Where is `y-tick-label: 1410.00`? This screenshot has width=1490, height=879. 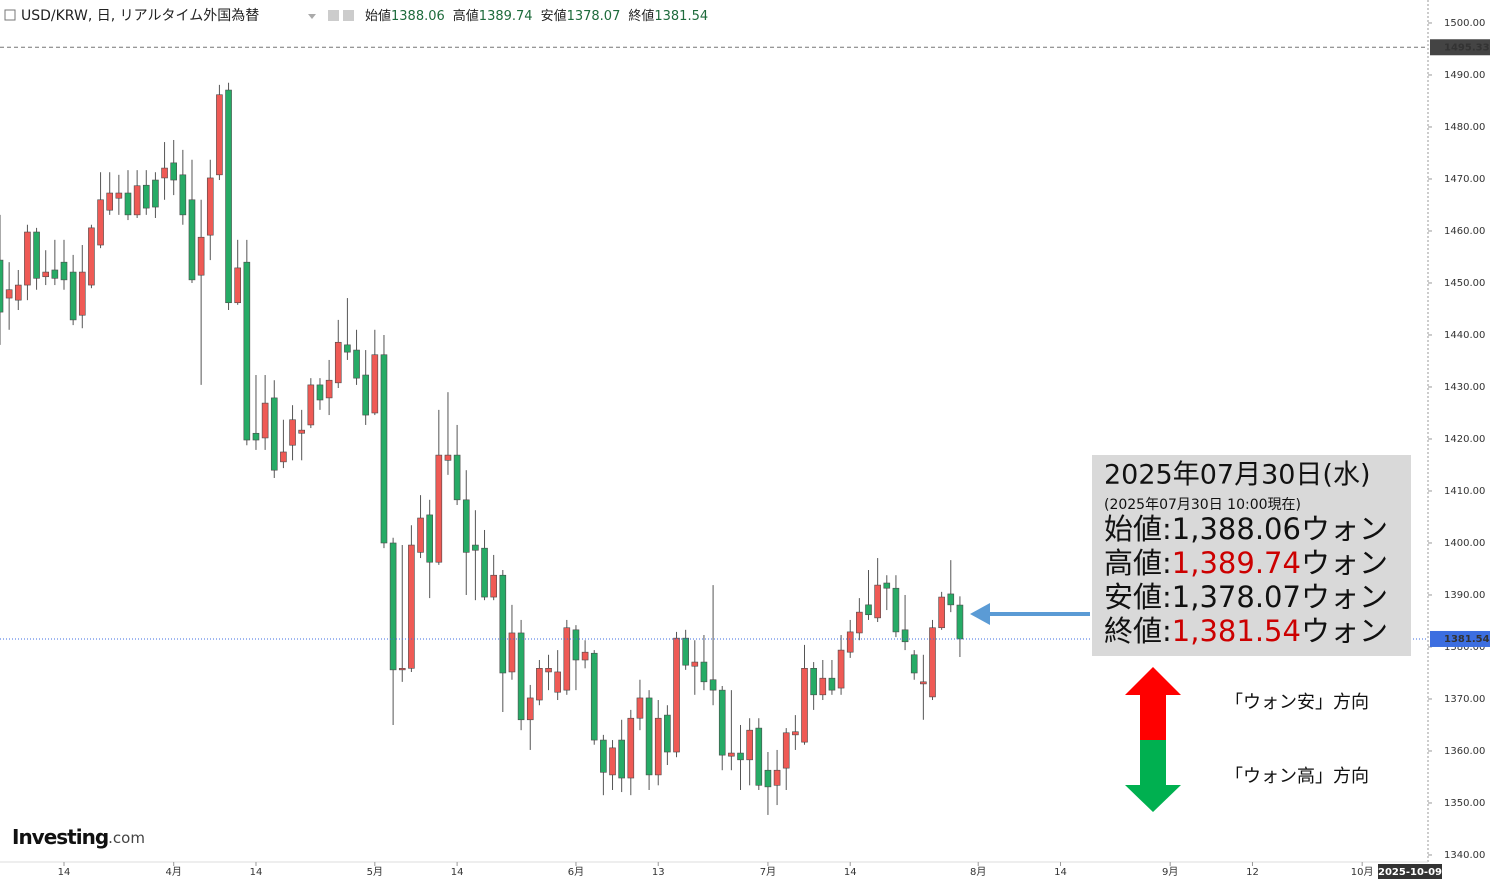
y-tick-label: 1410.00 is located at coordinates (1464, 491).